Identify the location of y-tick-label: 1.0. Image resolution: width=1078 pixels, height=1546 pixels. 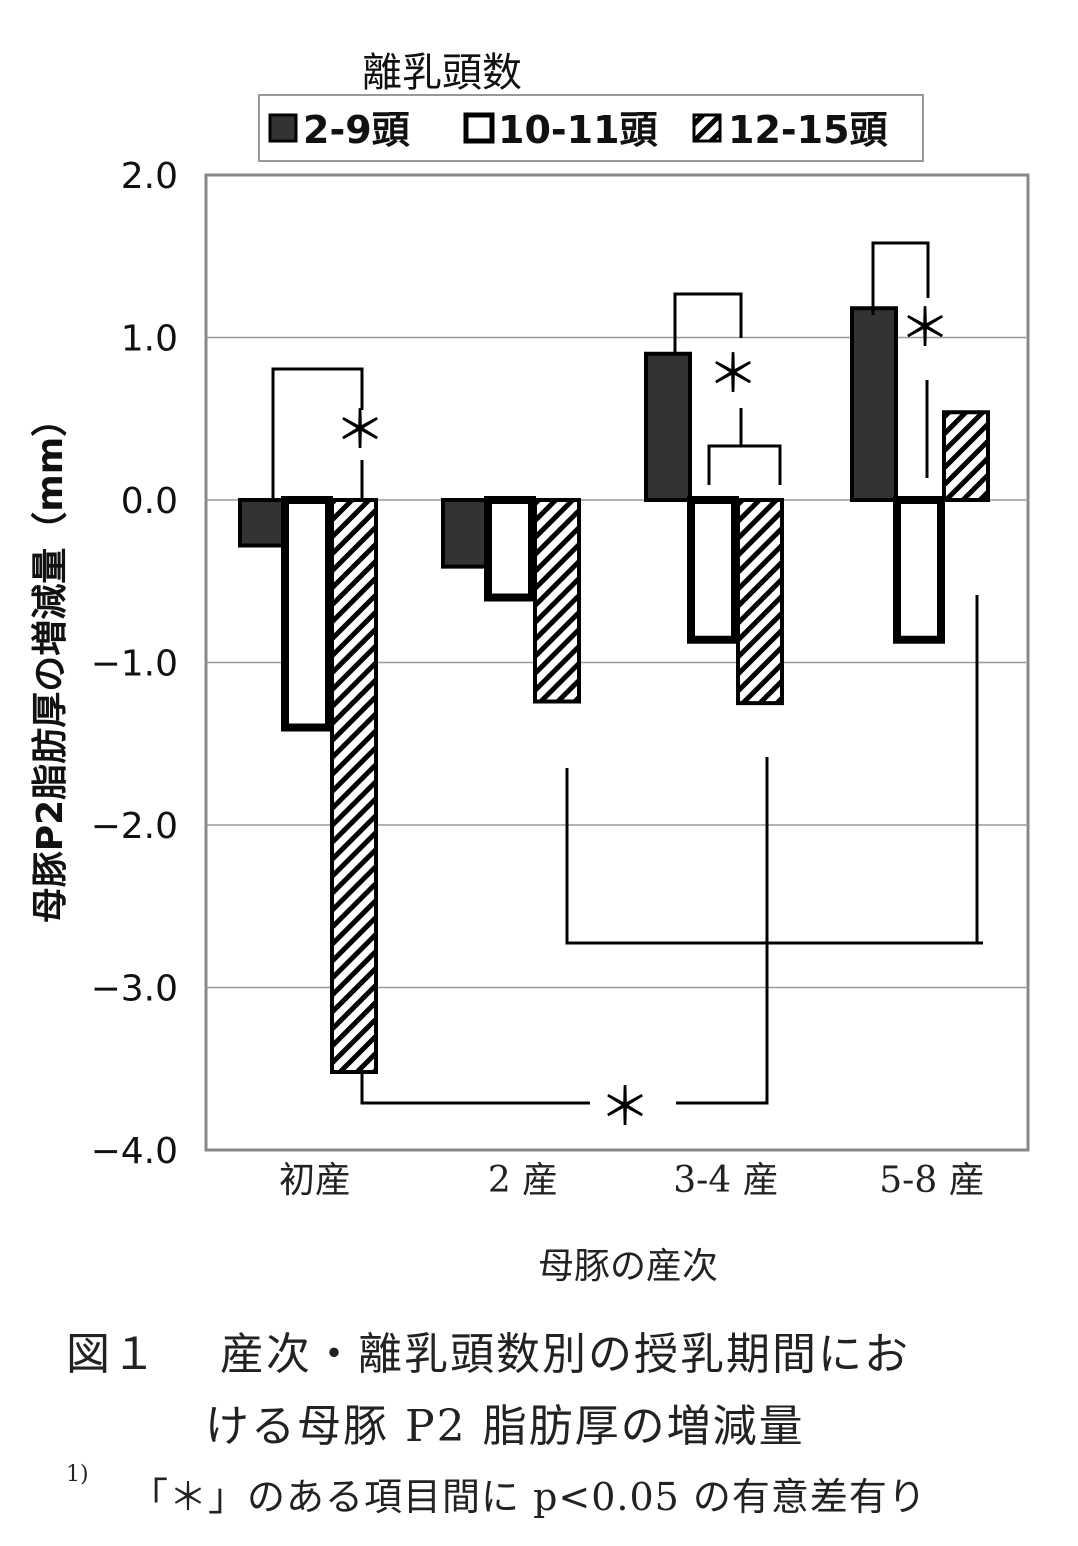
(149, 339).